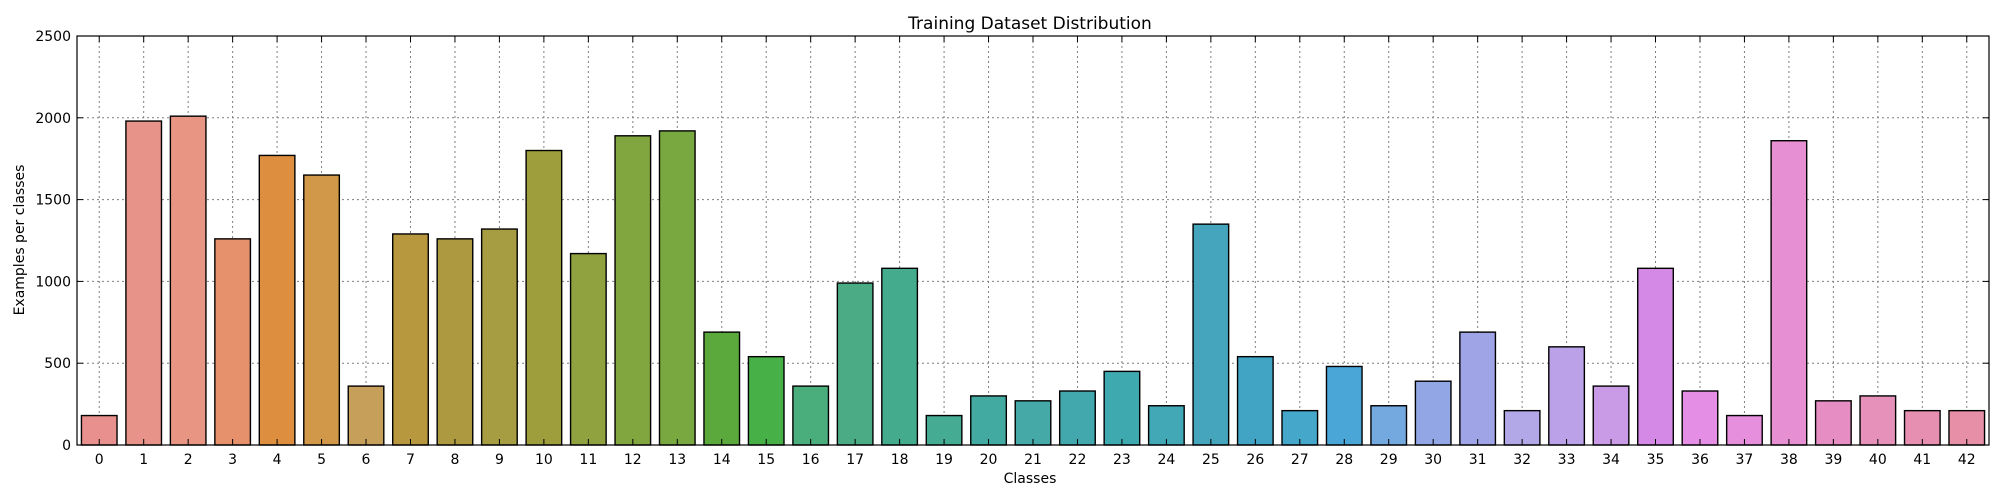 This screenshot has width=2000, height=500. Describe the element at coordinates (1122, 460) in the screenshot. I see `x-tick-label: 23` at that location.